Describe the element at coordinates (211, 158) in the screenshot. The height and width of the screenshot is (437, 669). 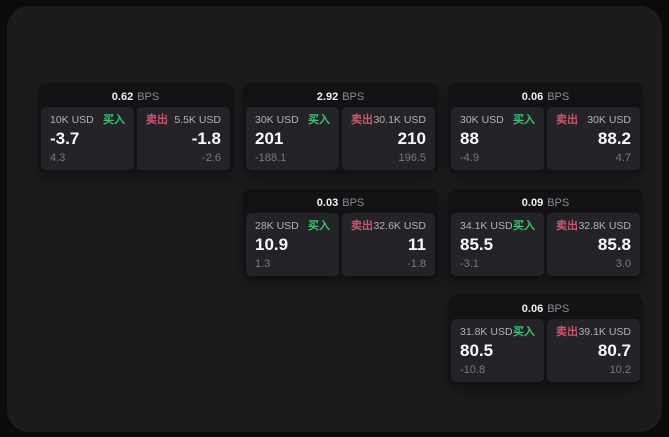
I see `sell-delta: -2.6` at that location.